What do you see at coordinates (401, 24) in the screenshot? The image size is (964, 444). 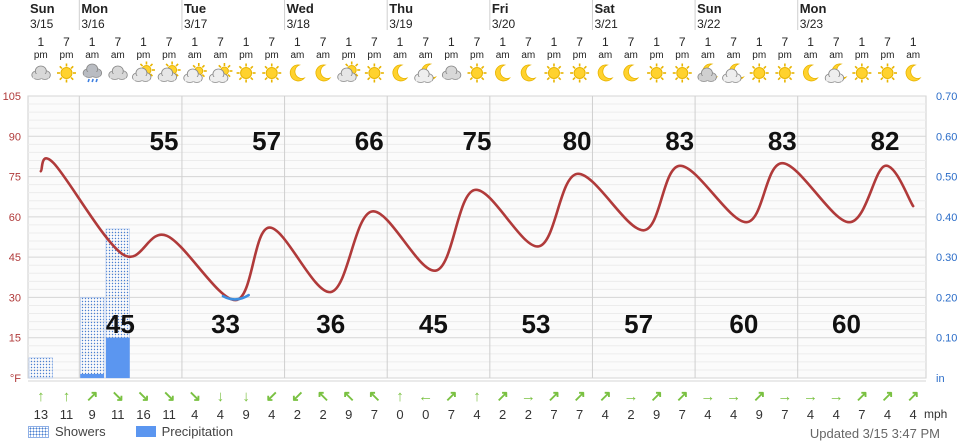 I see `day-date: 3/19` at bounding box center [401, 24].